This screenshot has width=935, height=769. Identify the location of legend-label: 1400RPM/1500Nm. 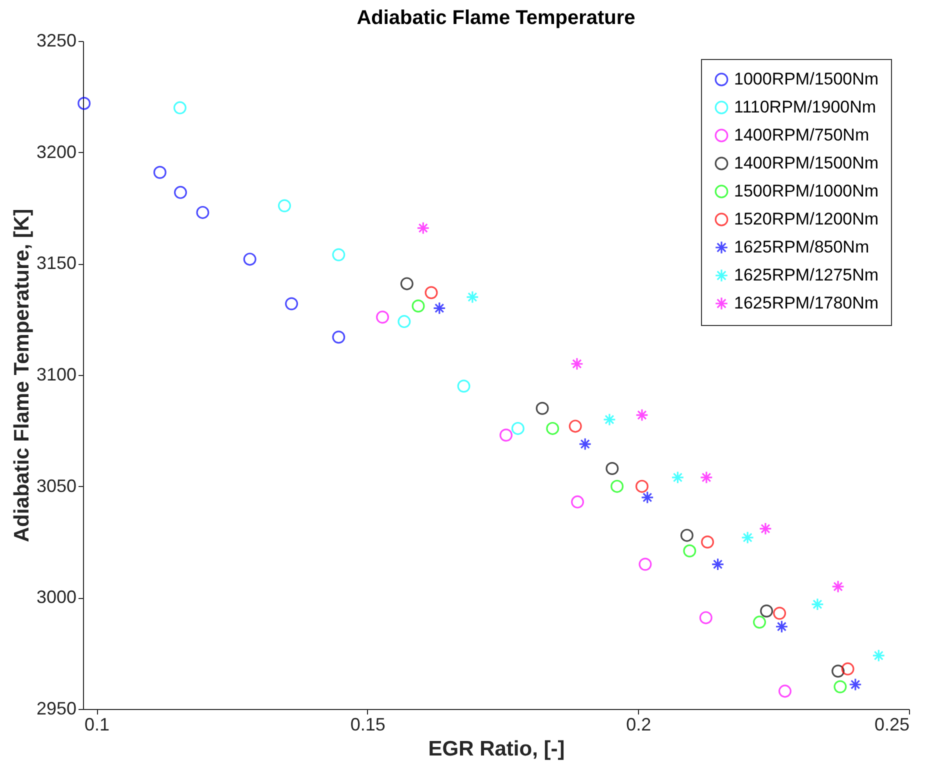
(806, 163).